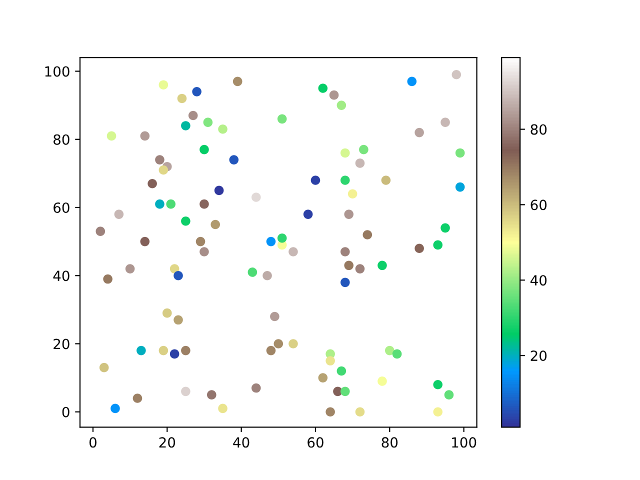 The height and width of the screenshot is (480, 640). What do you see at coordinates (66, 412) in the screenshot?
I see `y-tick-label: 0` at bounding box center [66, 412].